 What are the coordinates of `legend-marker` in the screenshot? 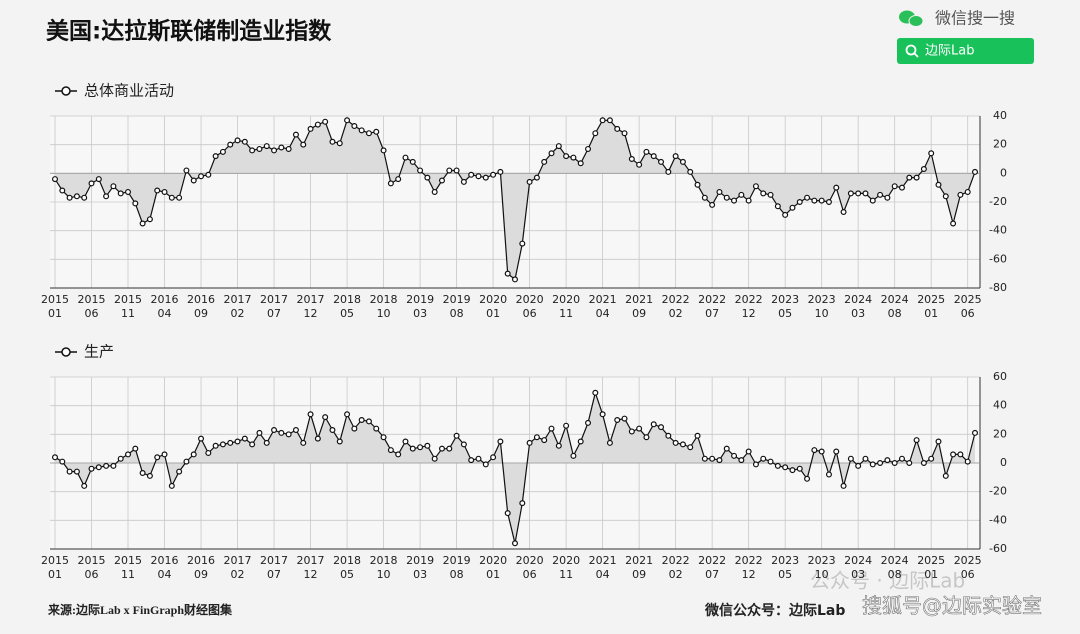 It's located at (66, 91).